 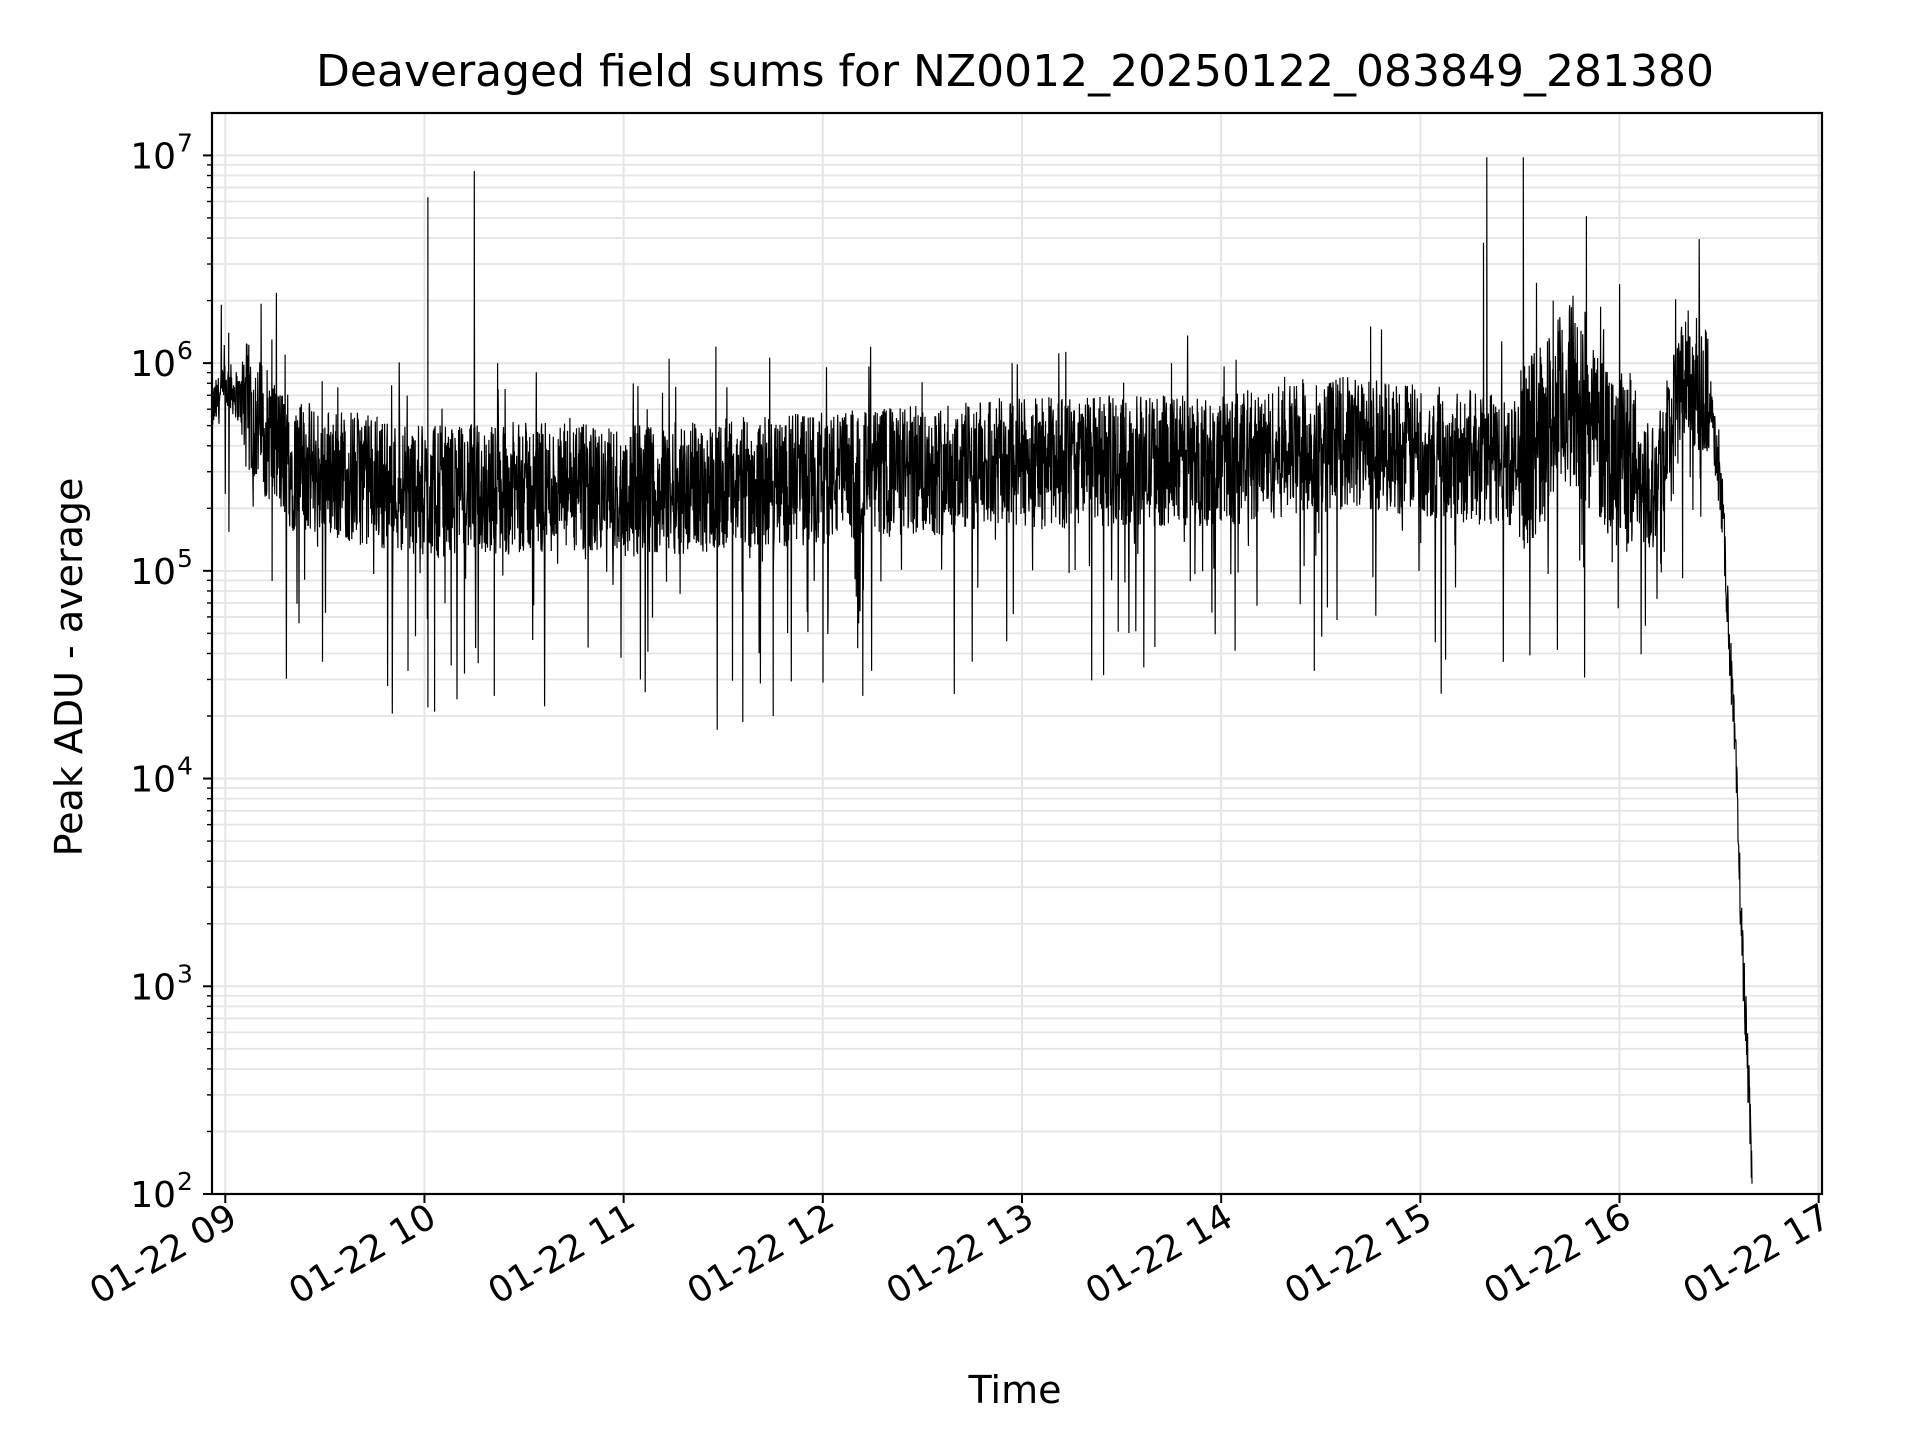 I want to click on y-tick-exponent: 2, so click(x=185, y=1181).